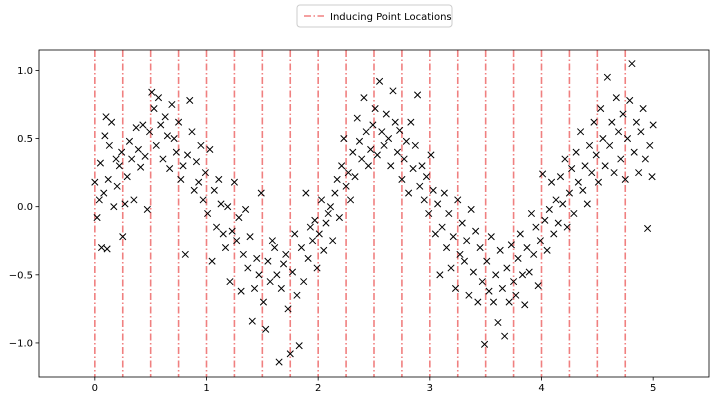  Describe the element at coordinates (24, 207) in the screenshot. I see `y-axis: 1.0 0.5 0.0 −0.5 −1.0` at that location.